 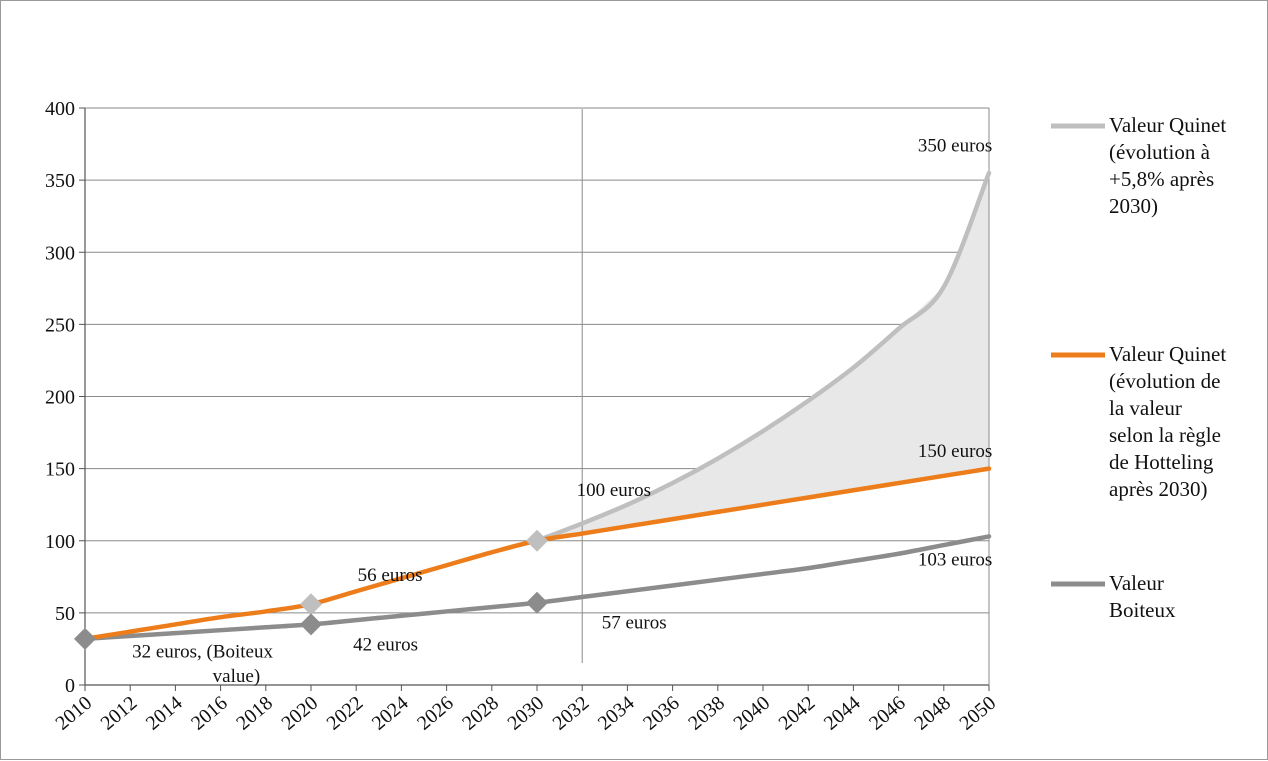 I want to click on x-tick-label: 2030, so click(x=525, y=713).